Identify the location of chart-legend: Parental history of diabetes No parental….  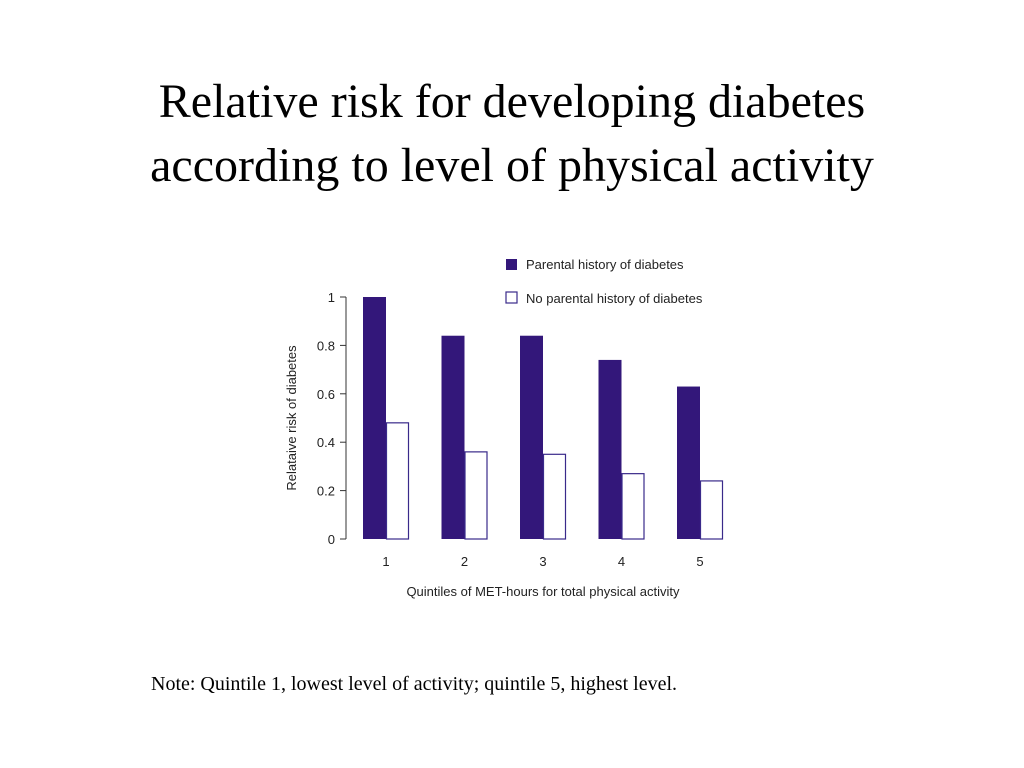
(604, 281).